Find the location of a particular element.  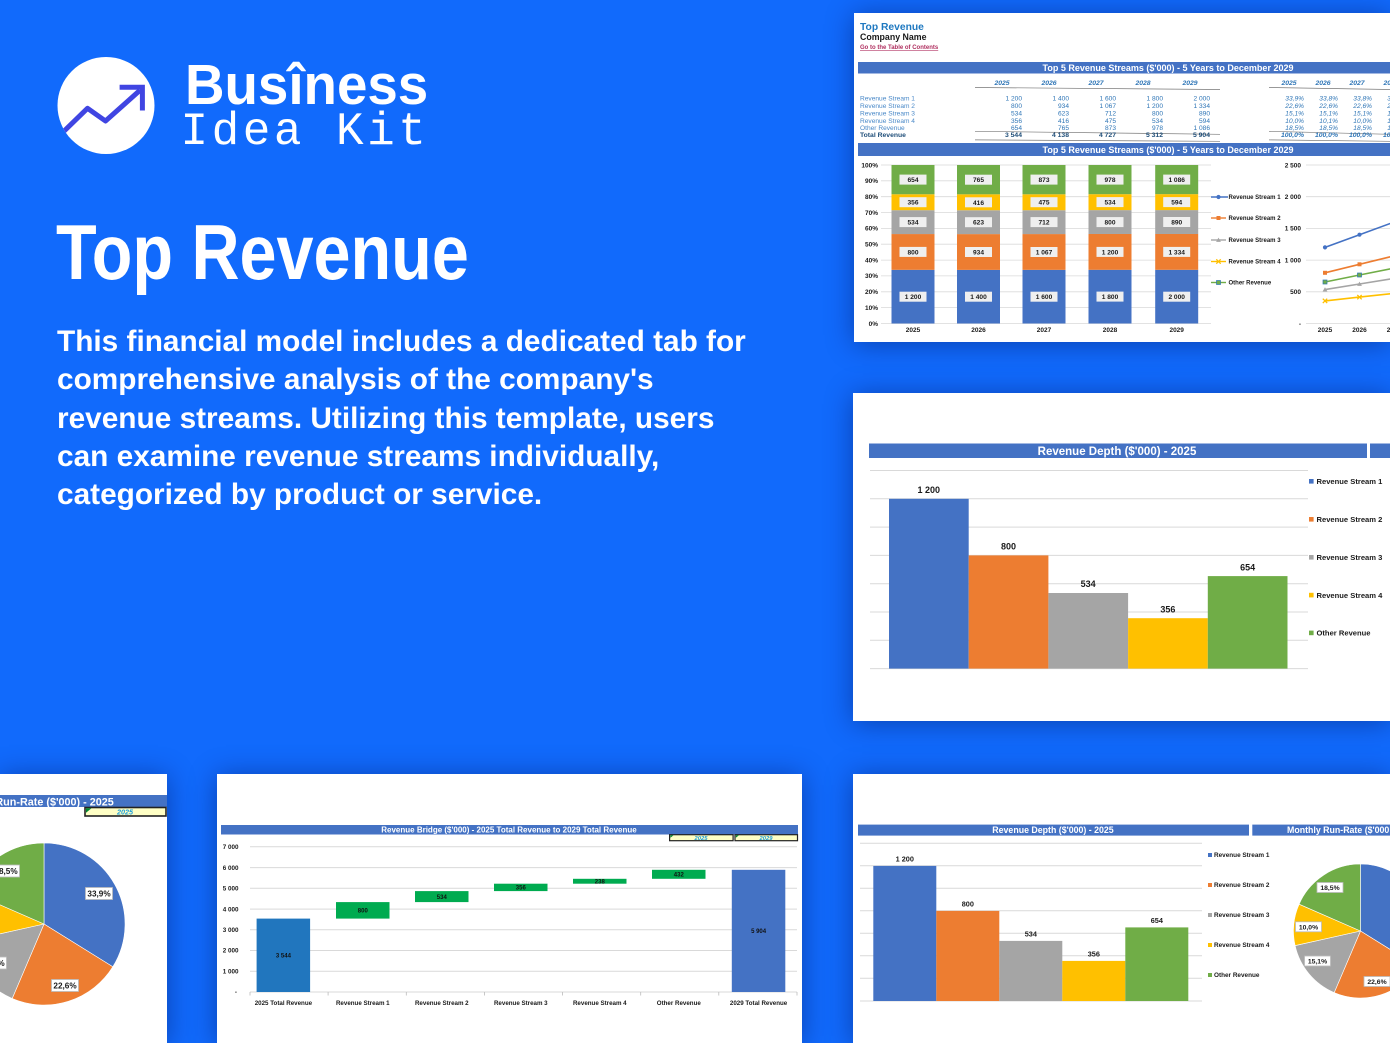

svg-text: 5 312 is located at coordinates (1154, 135).